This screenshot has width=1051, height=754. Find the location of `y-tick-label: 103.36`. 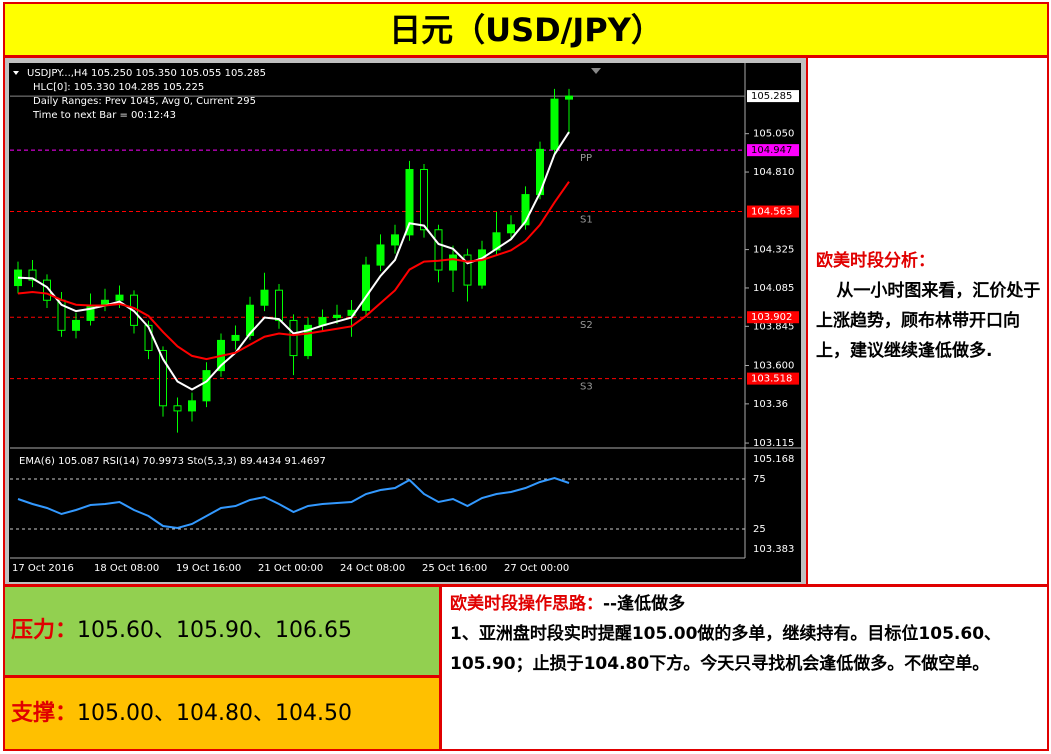

y-tick-label: 103.36 is located at coordinates (770, 404).